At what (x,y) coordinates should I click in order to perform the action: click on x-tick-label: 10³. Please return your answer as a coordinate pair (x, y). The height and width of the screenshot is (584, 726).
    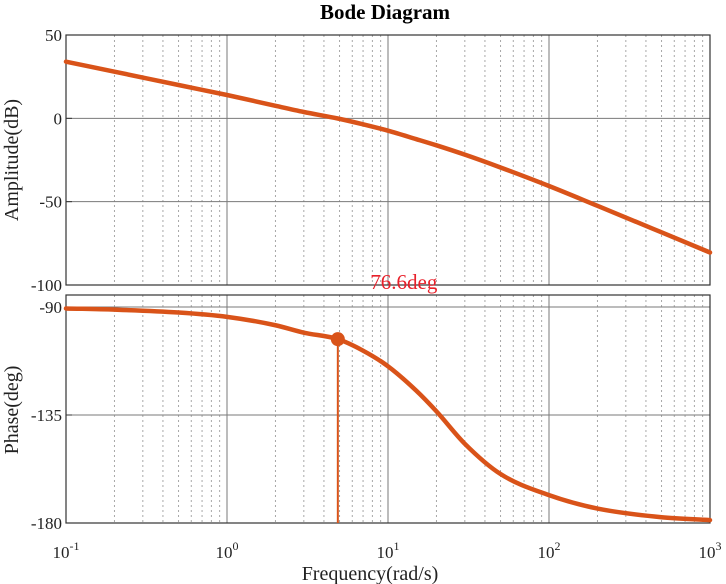
    Looking at the image, I should click on (710, 550).